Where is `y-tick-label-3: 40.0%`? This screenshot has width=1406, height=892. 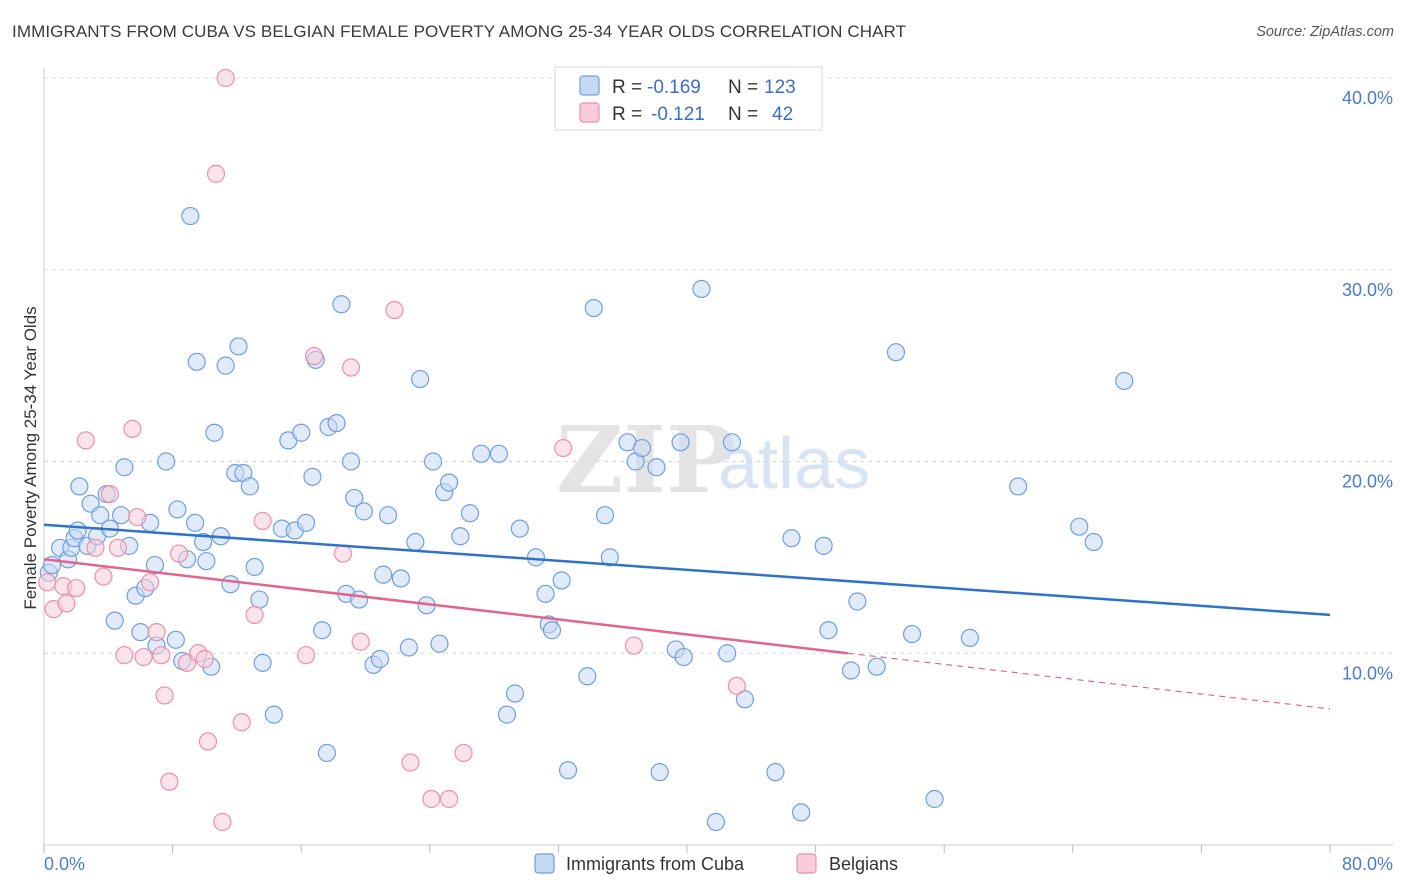 y-tick-label-3: 40.0% is located at coordinates (1367, 98).